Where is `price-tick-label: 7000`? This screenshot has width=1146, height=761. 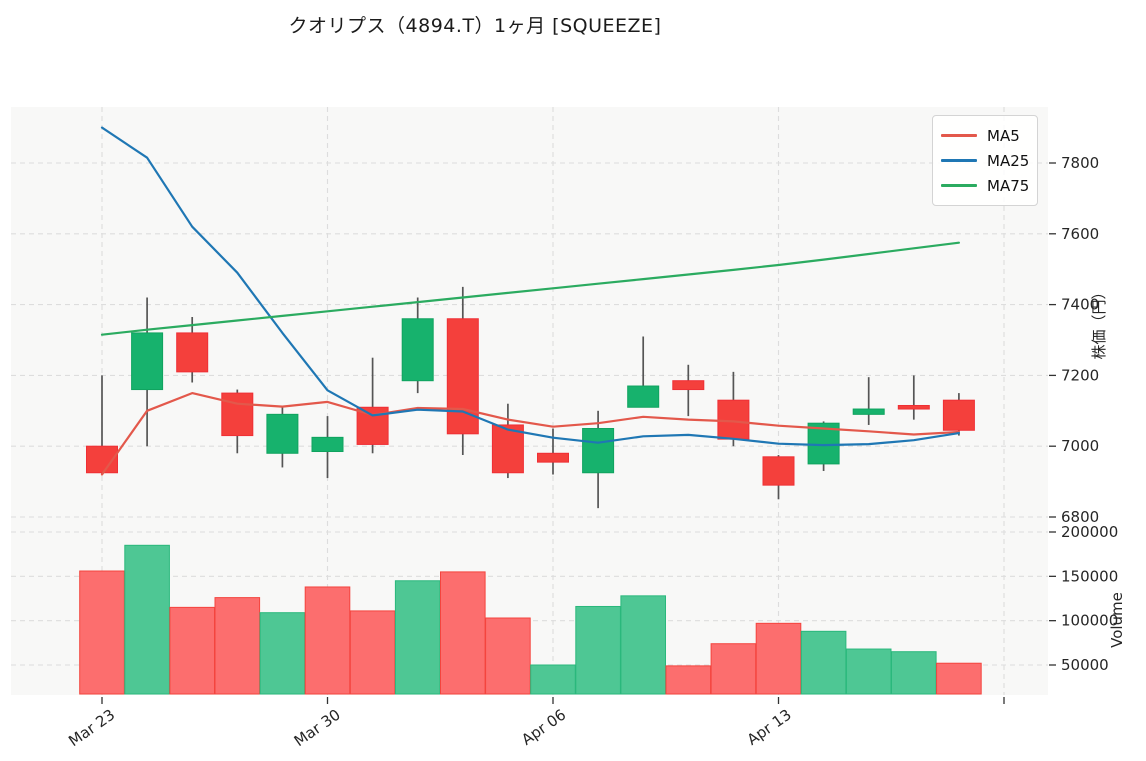 price-tick-label: 7000 is located at coordinates (1080, 446).